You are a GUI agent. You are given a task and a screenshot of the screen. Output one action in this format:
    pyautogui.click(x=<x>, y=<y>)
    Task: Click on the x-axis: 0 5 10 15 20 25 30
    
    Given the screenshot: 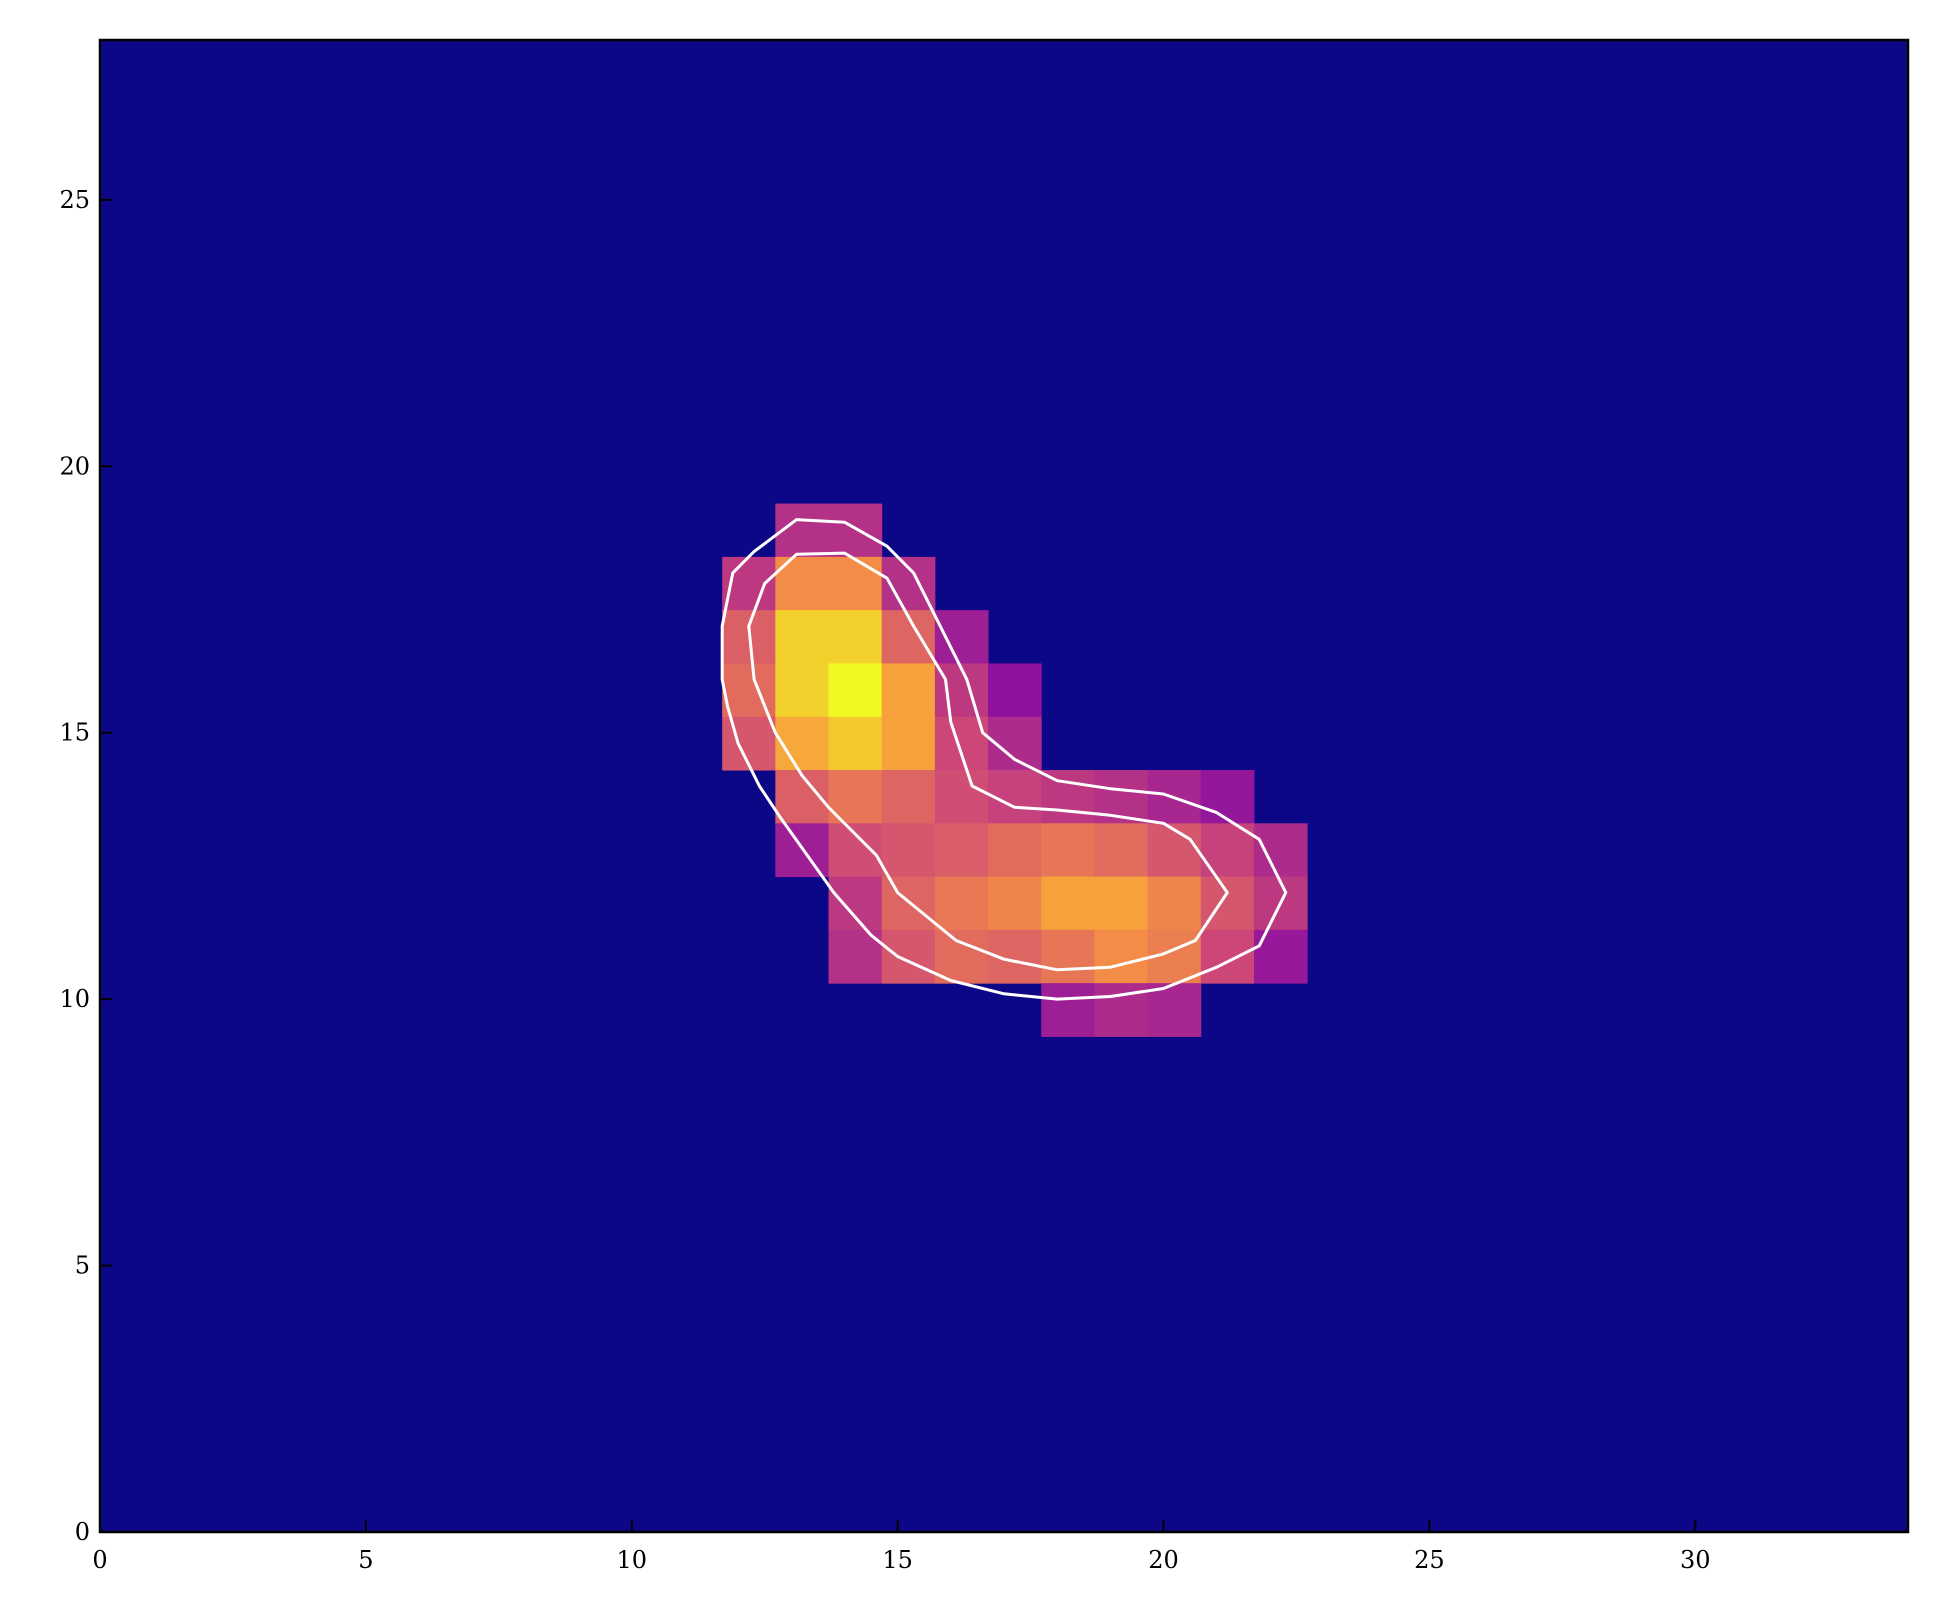 What is the action you would take?
    pyautogui.click(x=901, y=1547)
    